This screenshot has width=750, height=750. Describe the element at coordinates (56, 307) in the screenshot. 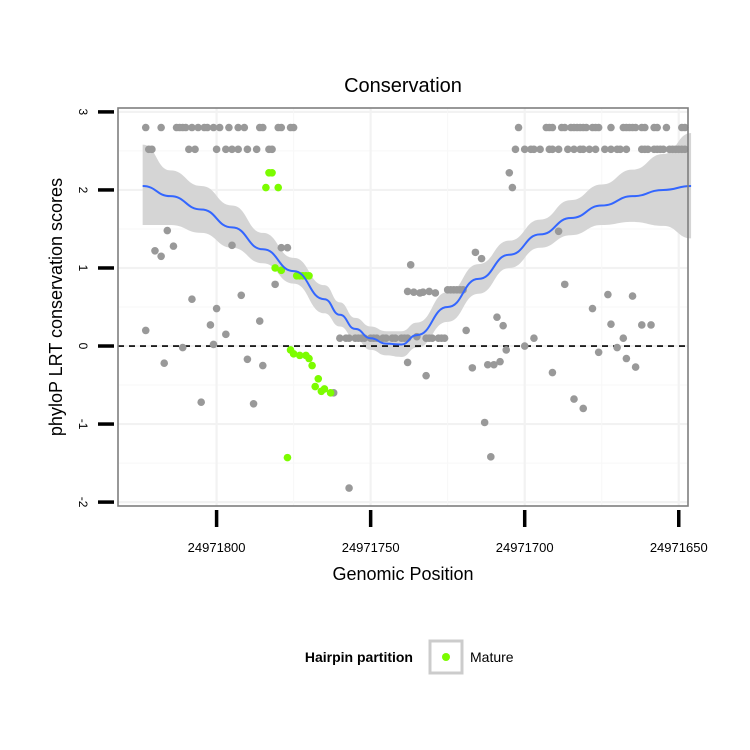

I see `y-axis-label: phyloP LRT conservation scores` at that location.